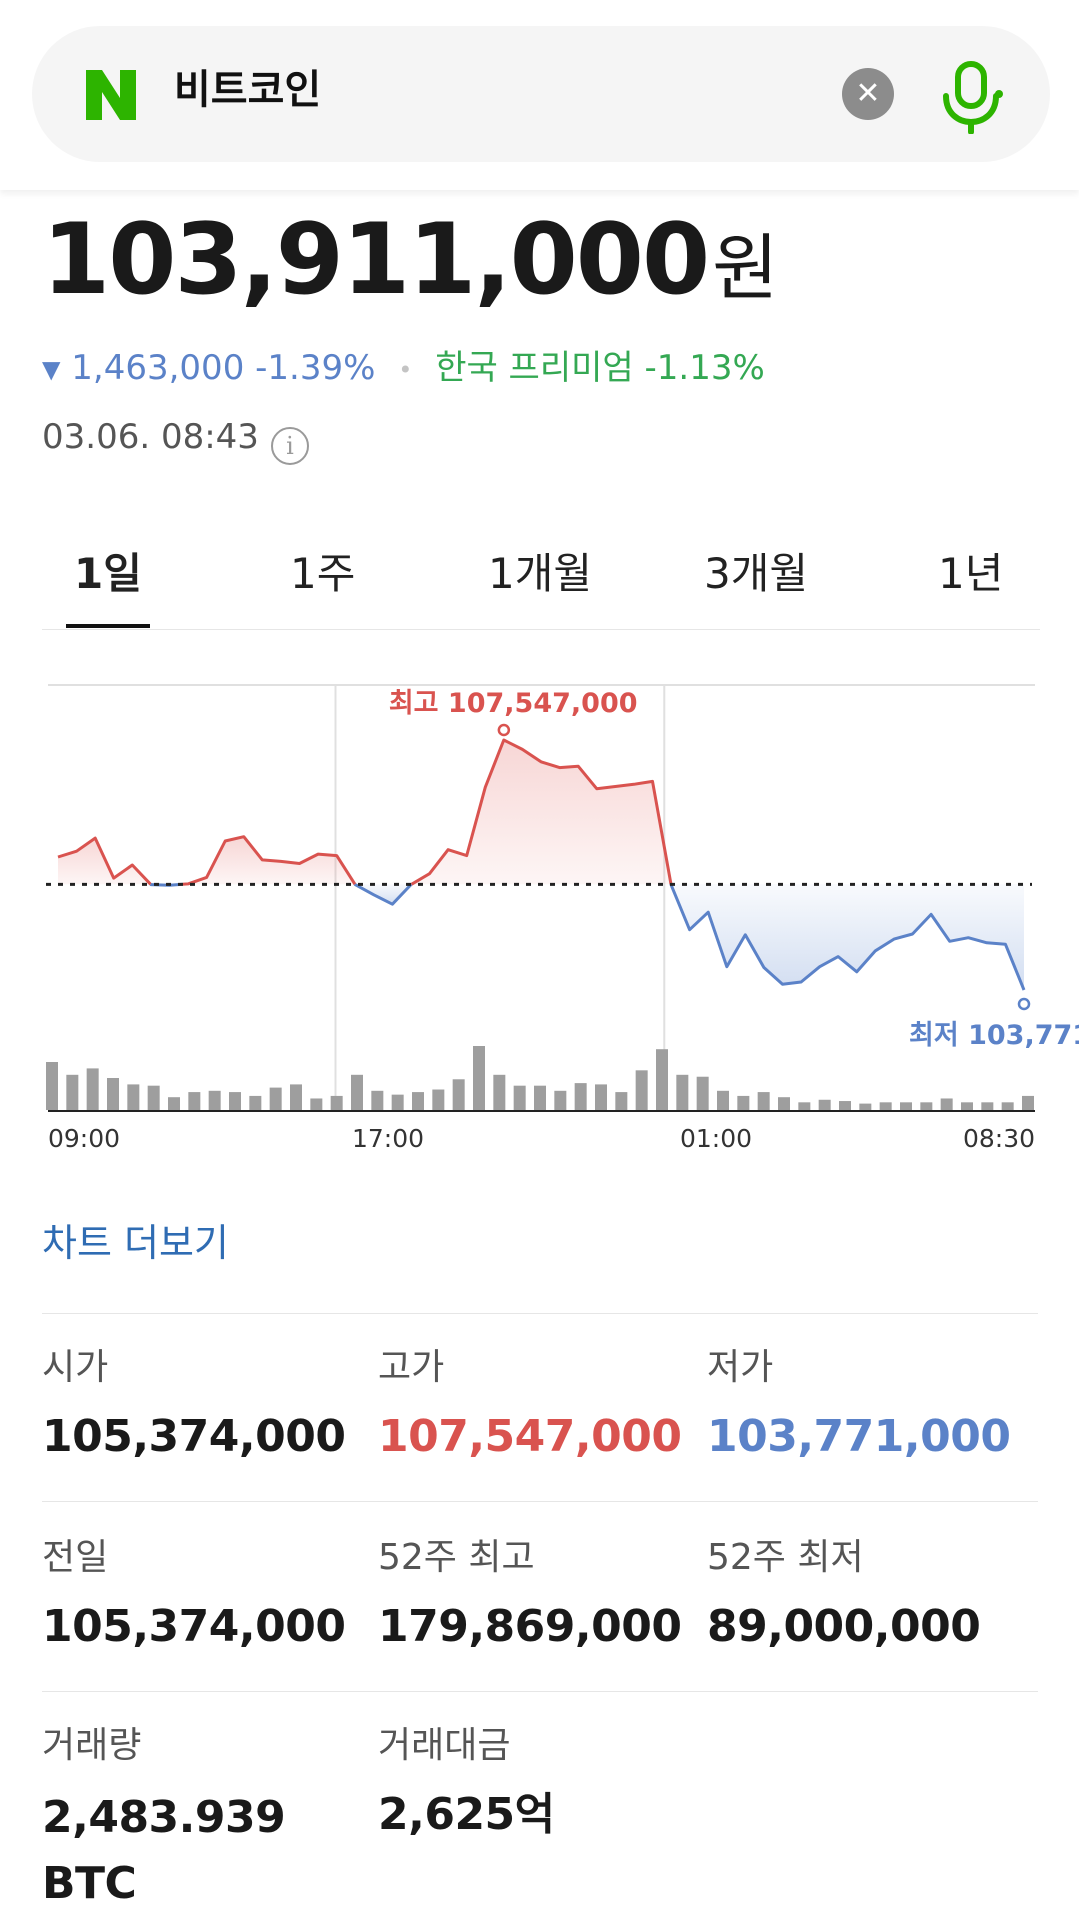 This screenshot has width=1079, height=1919. I want to click on stat-value: 107,547,000, so click(530, 1436).